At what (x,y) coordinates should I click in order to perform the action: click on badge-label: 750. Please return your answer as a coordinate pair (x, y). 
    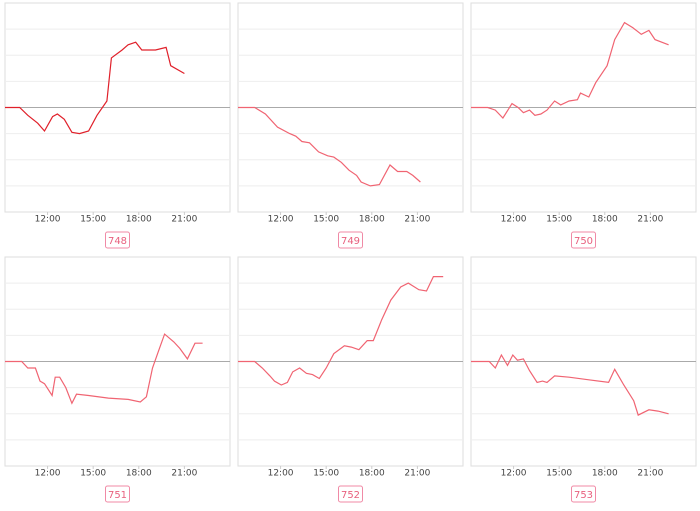
    Looking at the image, I should click on (583, 241).